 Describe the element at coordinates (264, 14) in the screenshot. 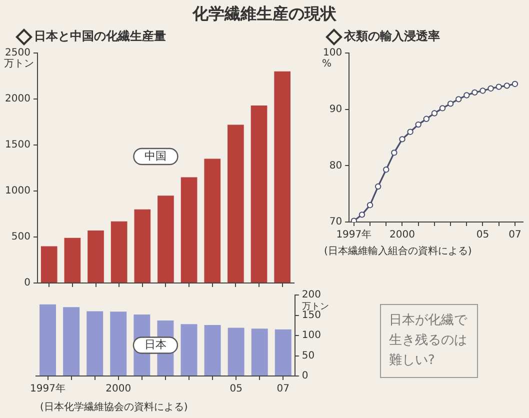

I see `chart-title: 化学繊維生産の現状` at that location.